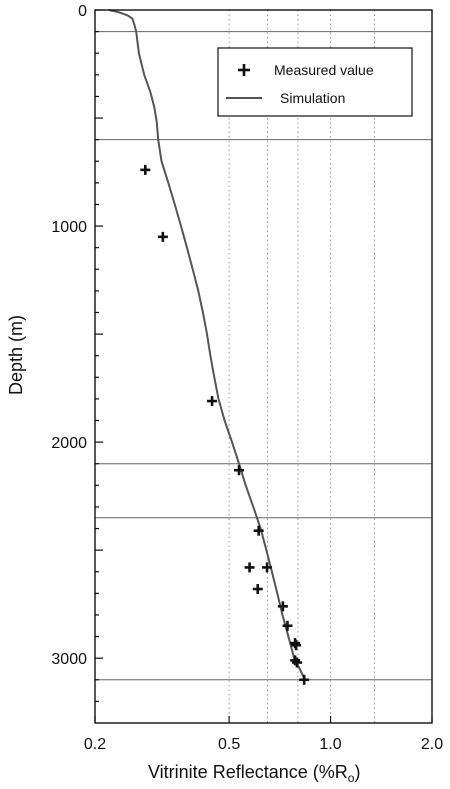 The image size is (450, 789). What do you see at coordinates (351, 778) in the screenshot?
I see `x-axis-title-subscript: o` at bounding box center [351, 778].